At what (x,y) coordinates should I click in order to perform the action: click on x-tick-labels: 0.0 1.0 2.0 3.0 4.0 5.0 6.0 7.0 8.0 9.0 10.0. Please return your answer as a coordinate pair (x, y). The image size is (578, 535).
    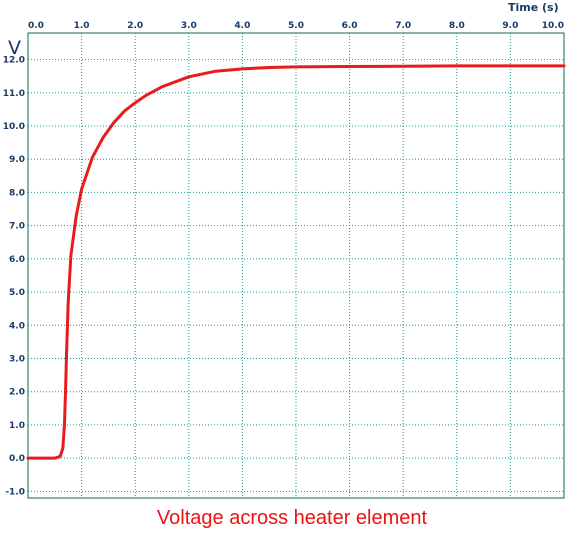
    Looking at the image, I should click on (296, 26).